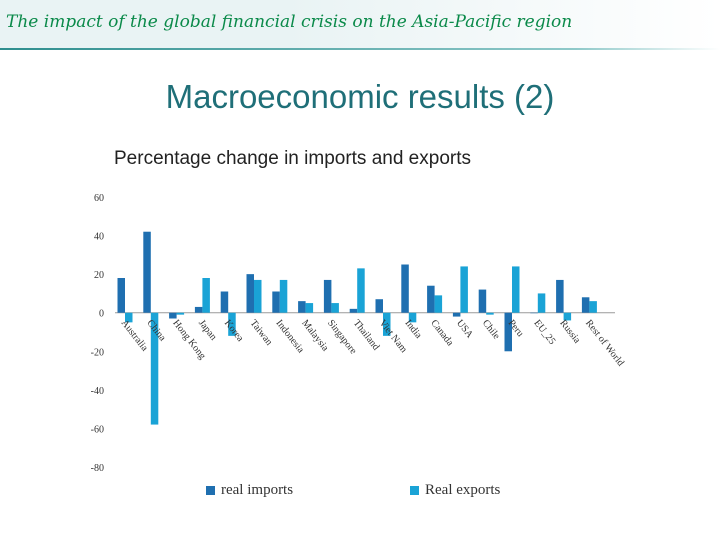 Image resolution: width=720 pixels, height=540 pixels. I want to click on x-tick-label: Japan, so click(207, 330).